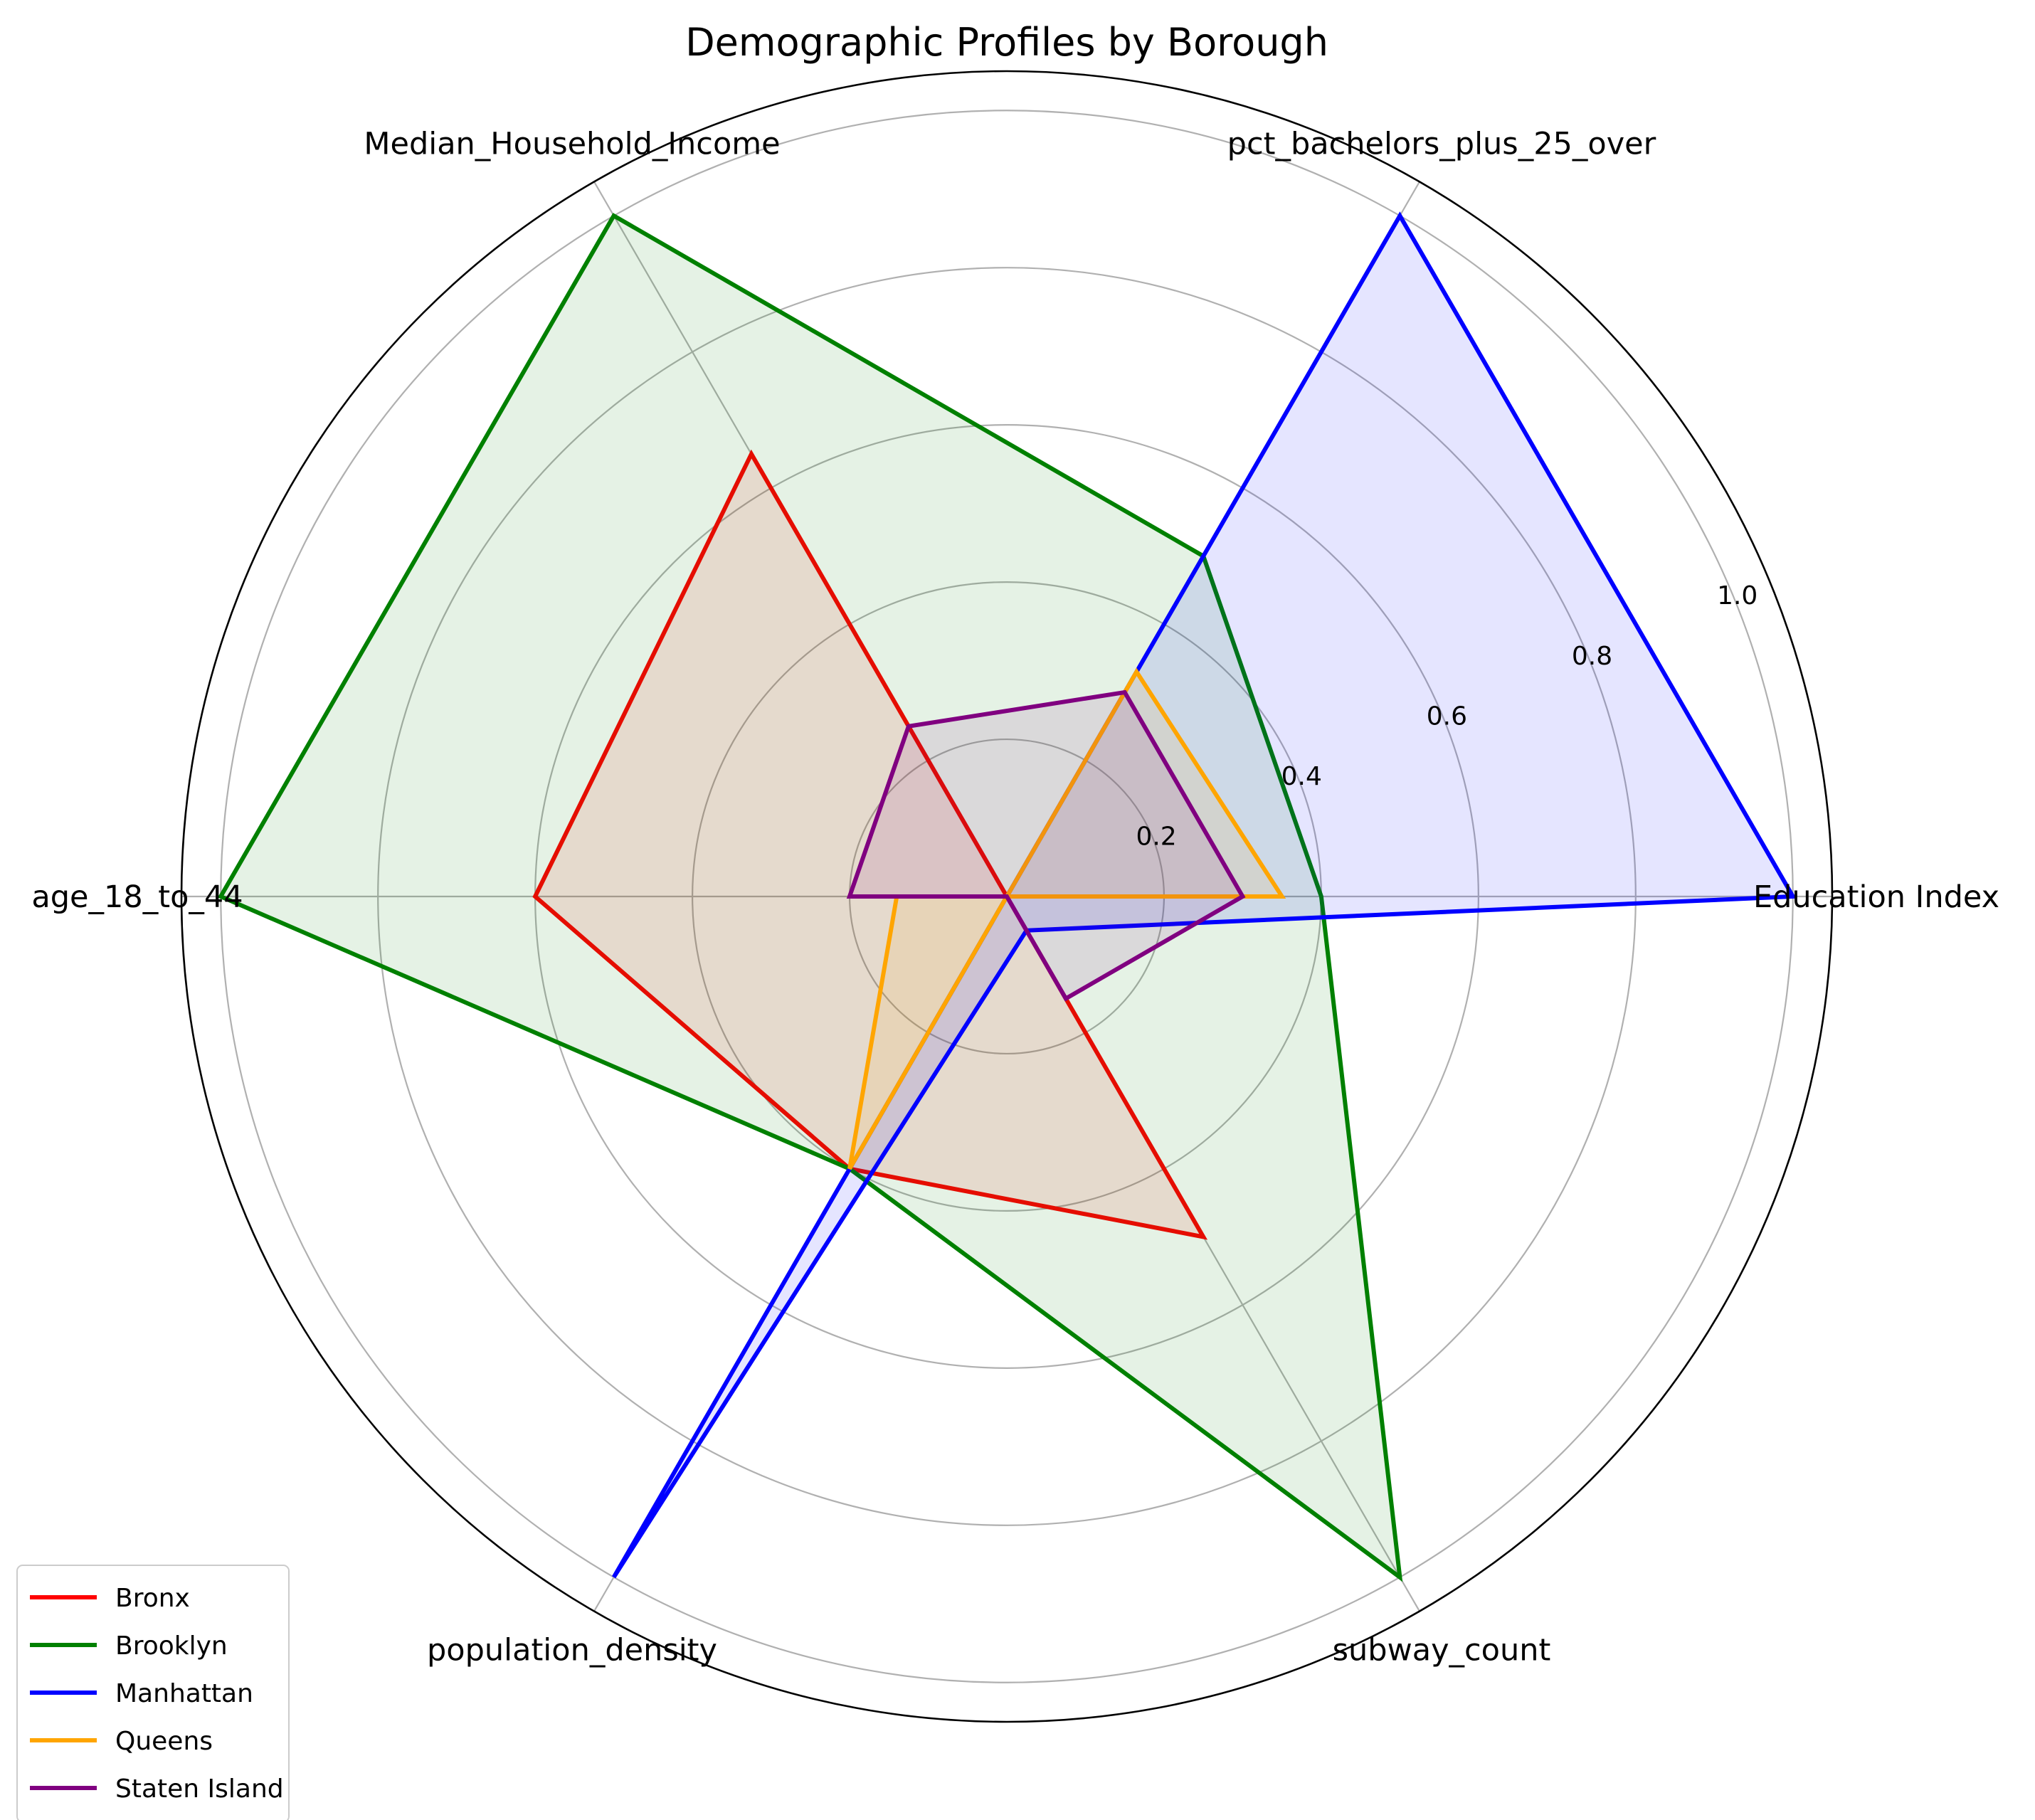 Image resolution: width=2035 pixels, height=1820 pixels. I want to click on axis-label-5: subway_count, so click(1442, 1650).